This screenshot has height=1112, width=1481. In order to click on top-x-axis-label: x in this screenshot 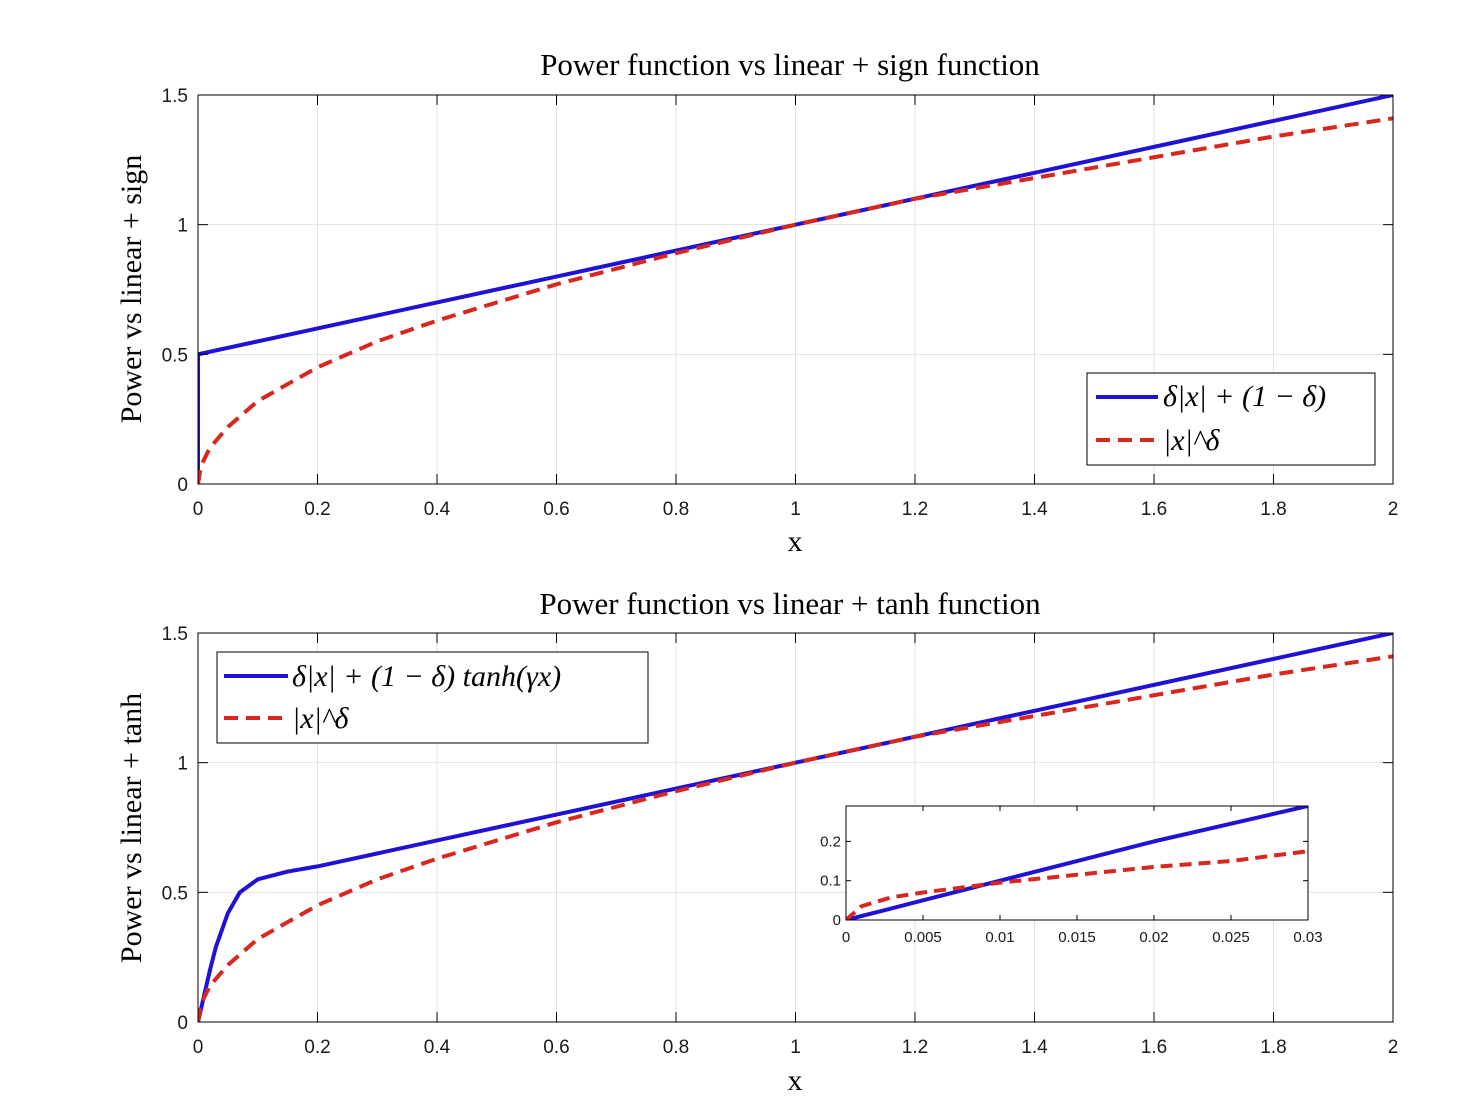, I will do `click(795, 541)`.